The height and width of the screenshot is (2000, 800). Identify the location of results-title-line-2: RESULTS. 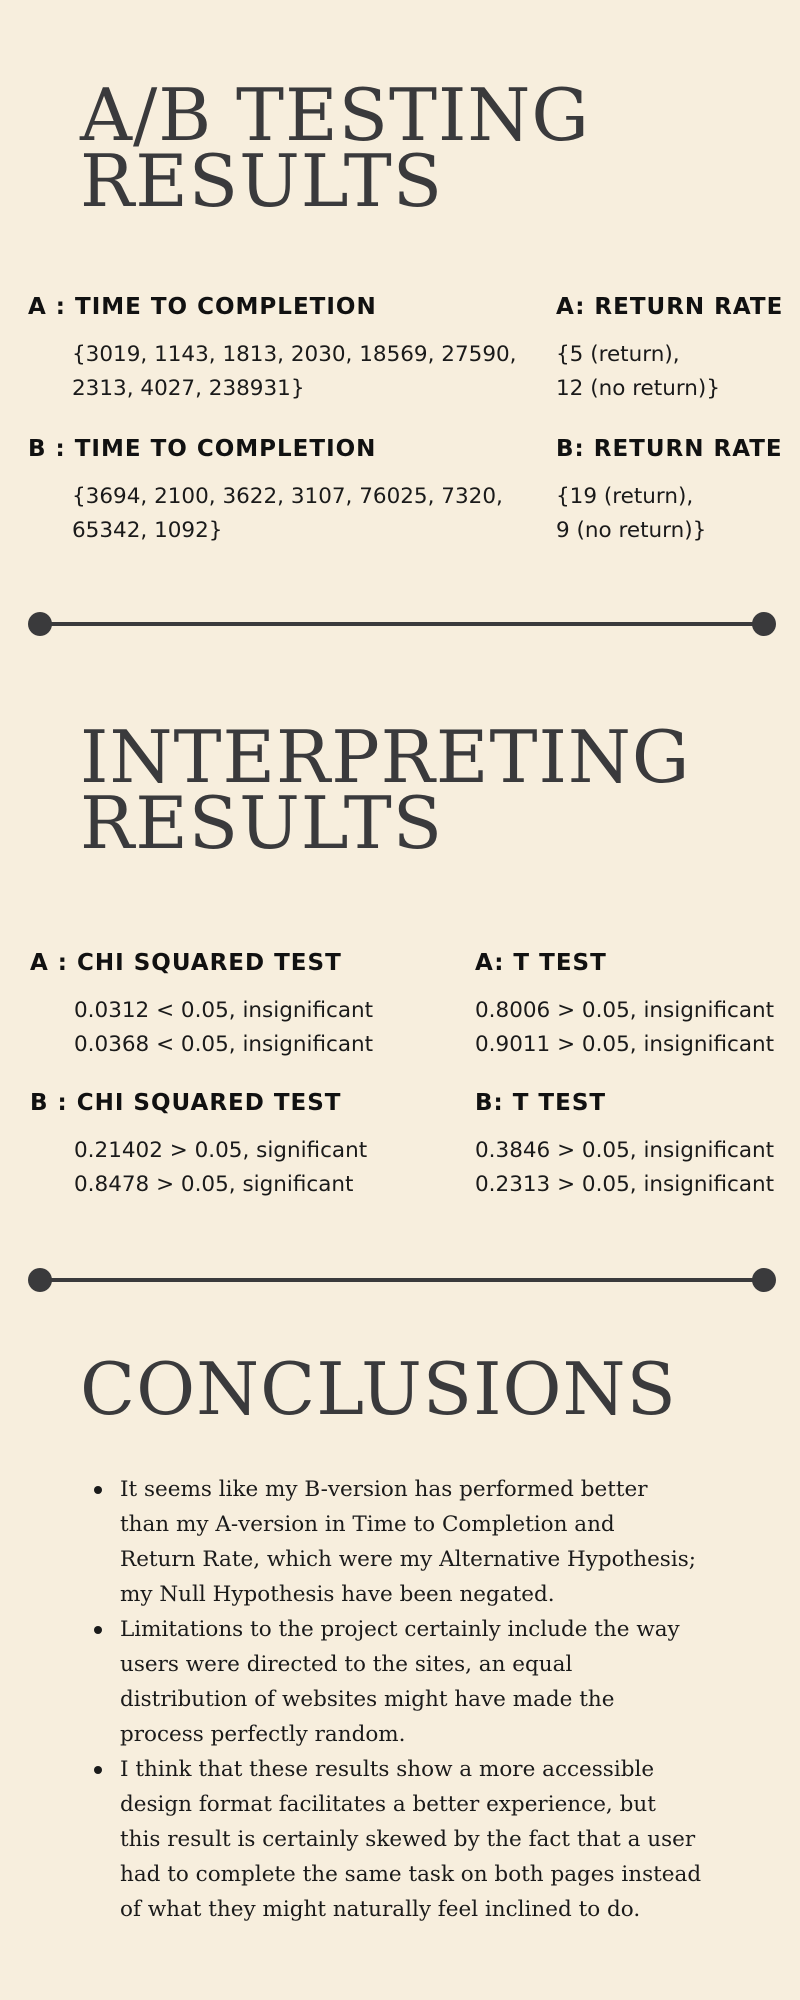
(262, 181).